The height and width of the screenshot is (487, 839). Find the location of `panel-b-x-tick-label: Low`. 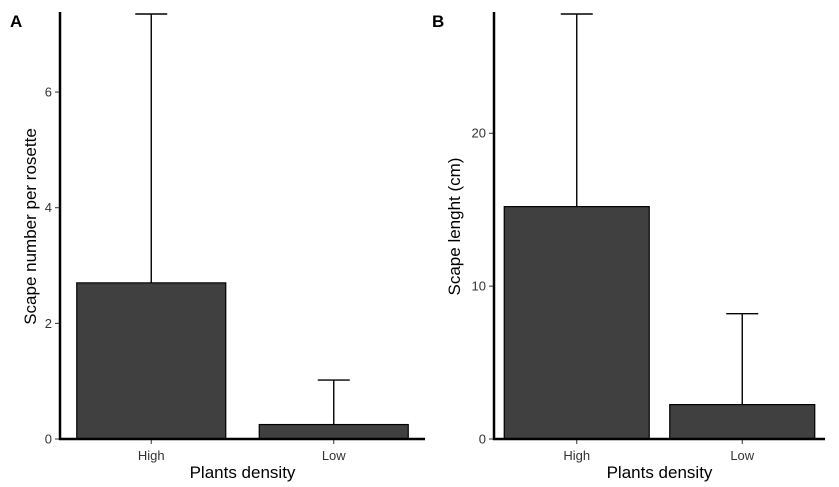

panel-b-x-tick-label: Low is located at coordinates (742, 455).